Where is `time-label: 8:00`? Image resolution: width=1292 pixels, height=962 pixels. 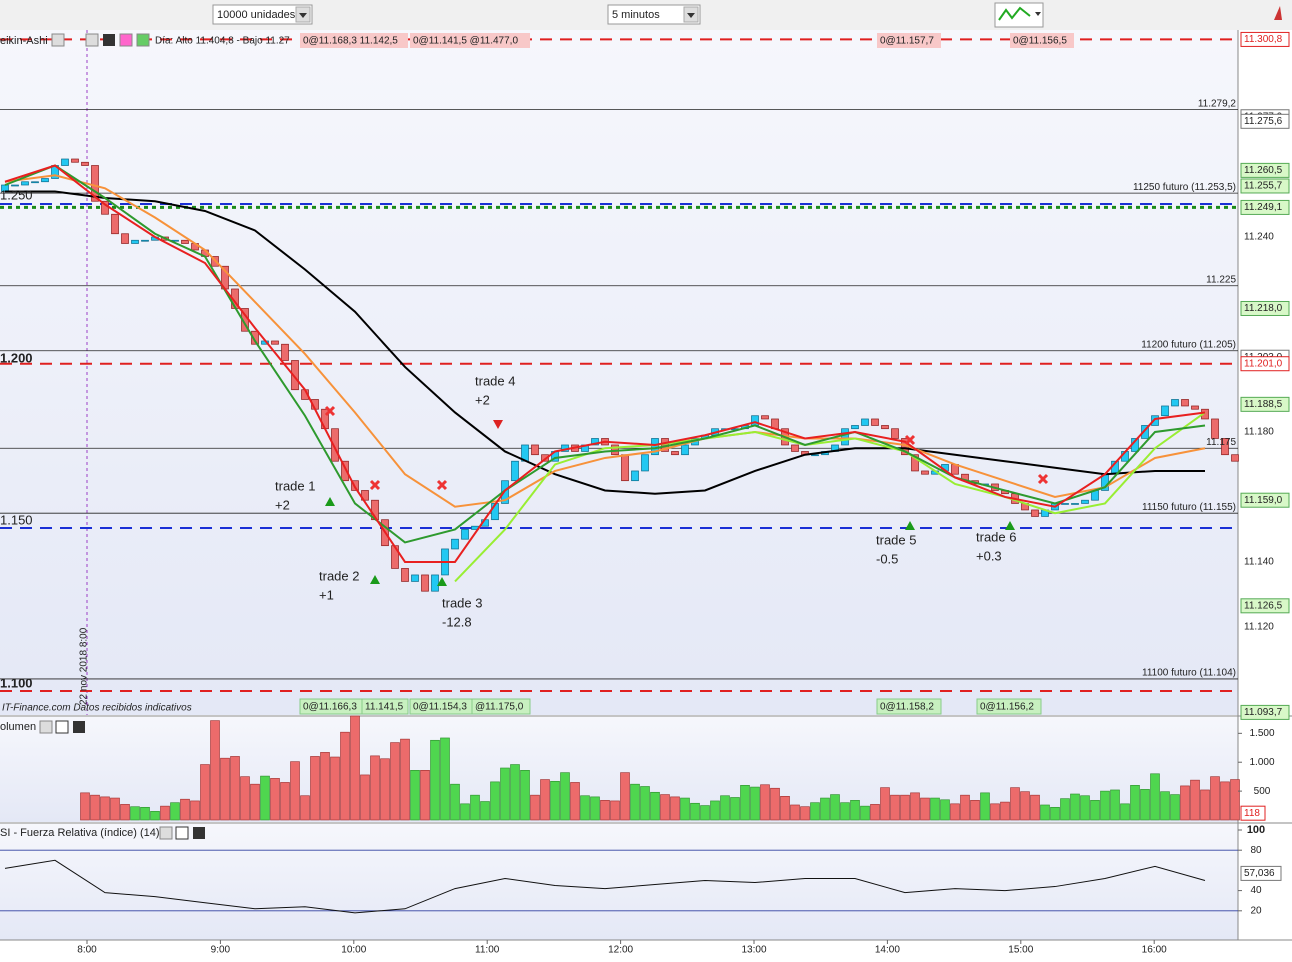 time-label: 8:00 is located at coordinates (87, 950).